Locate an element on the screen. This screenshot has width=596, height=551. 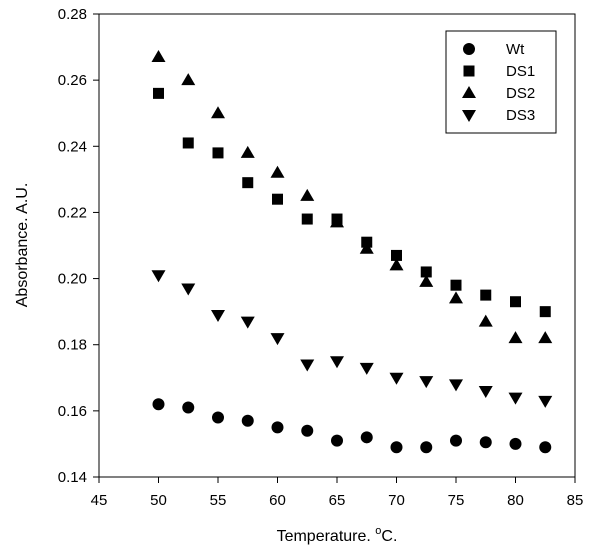
x-tick-label: 60 is located at coordinates (277, 500).